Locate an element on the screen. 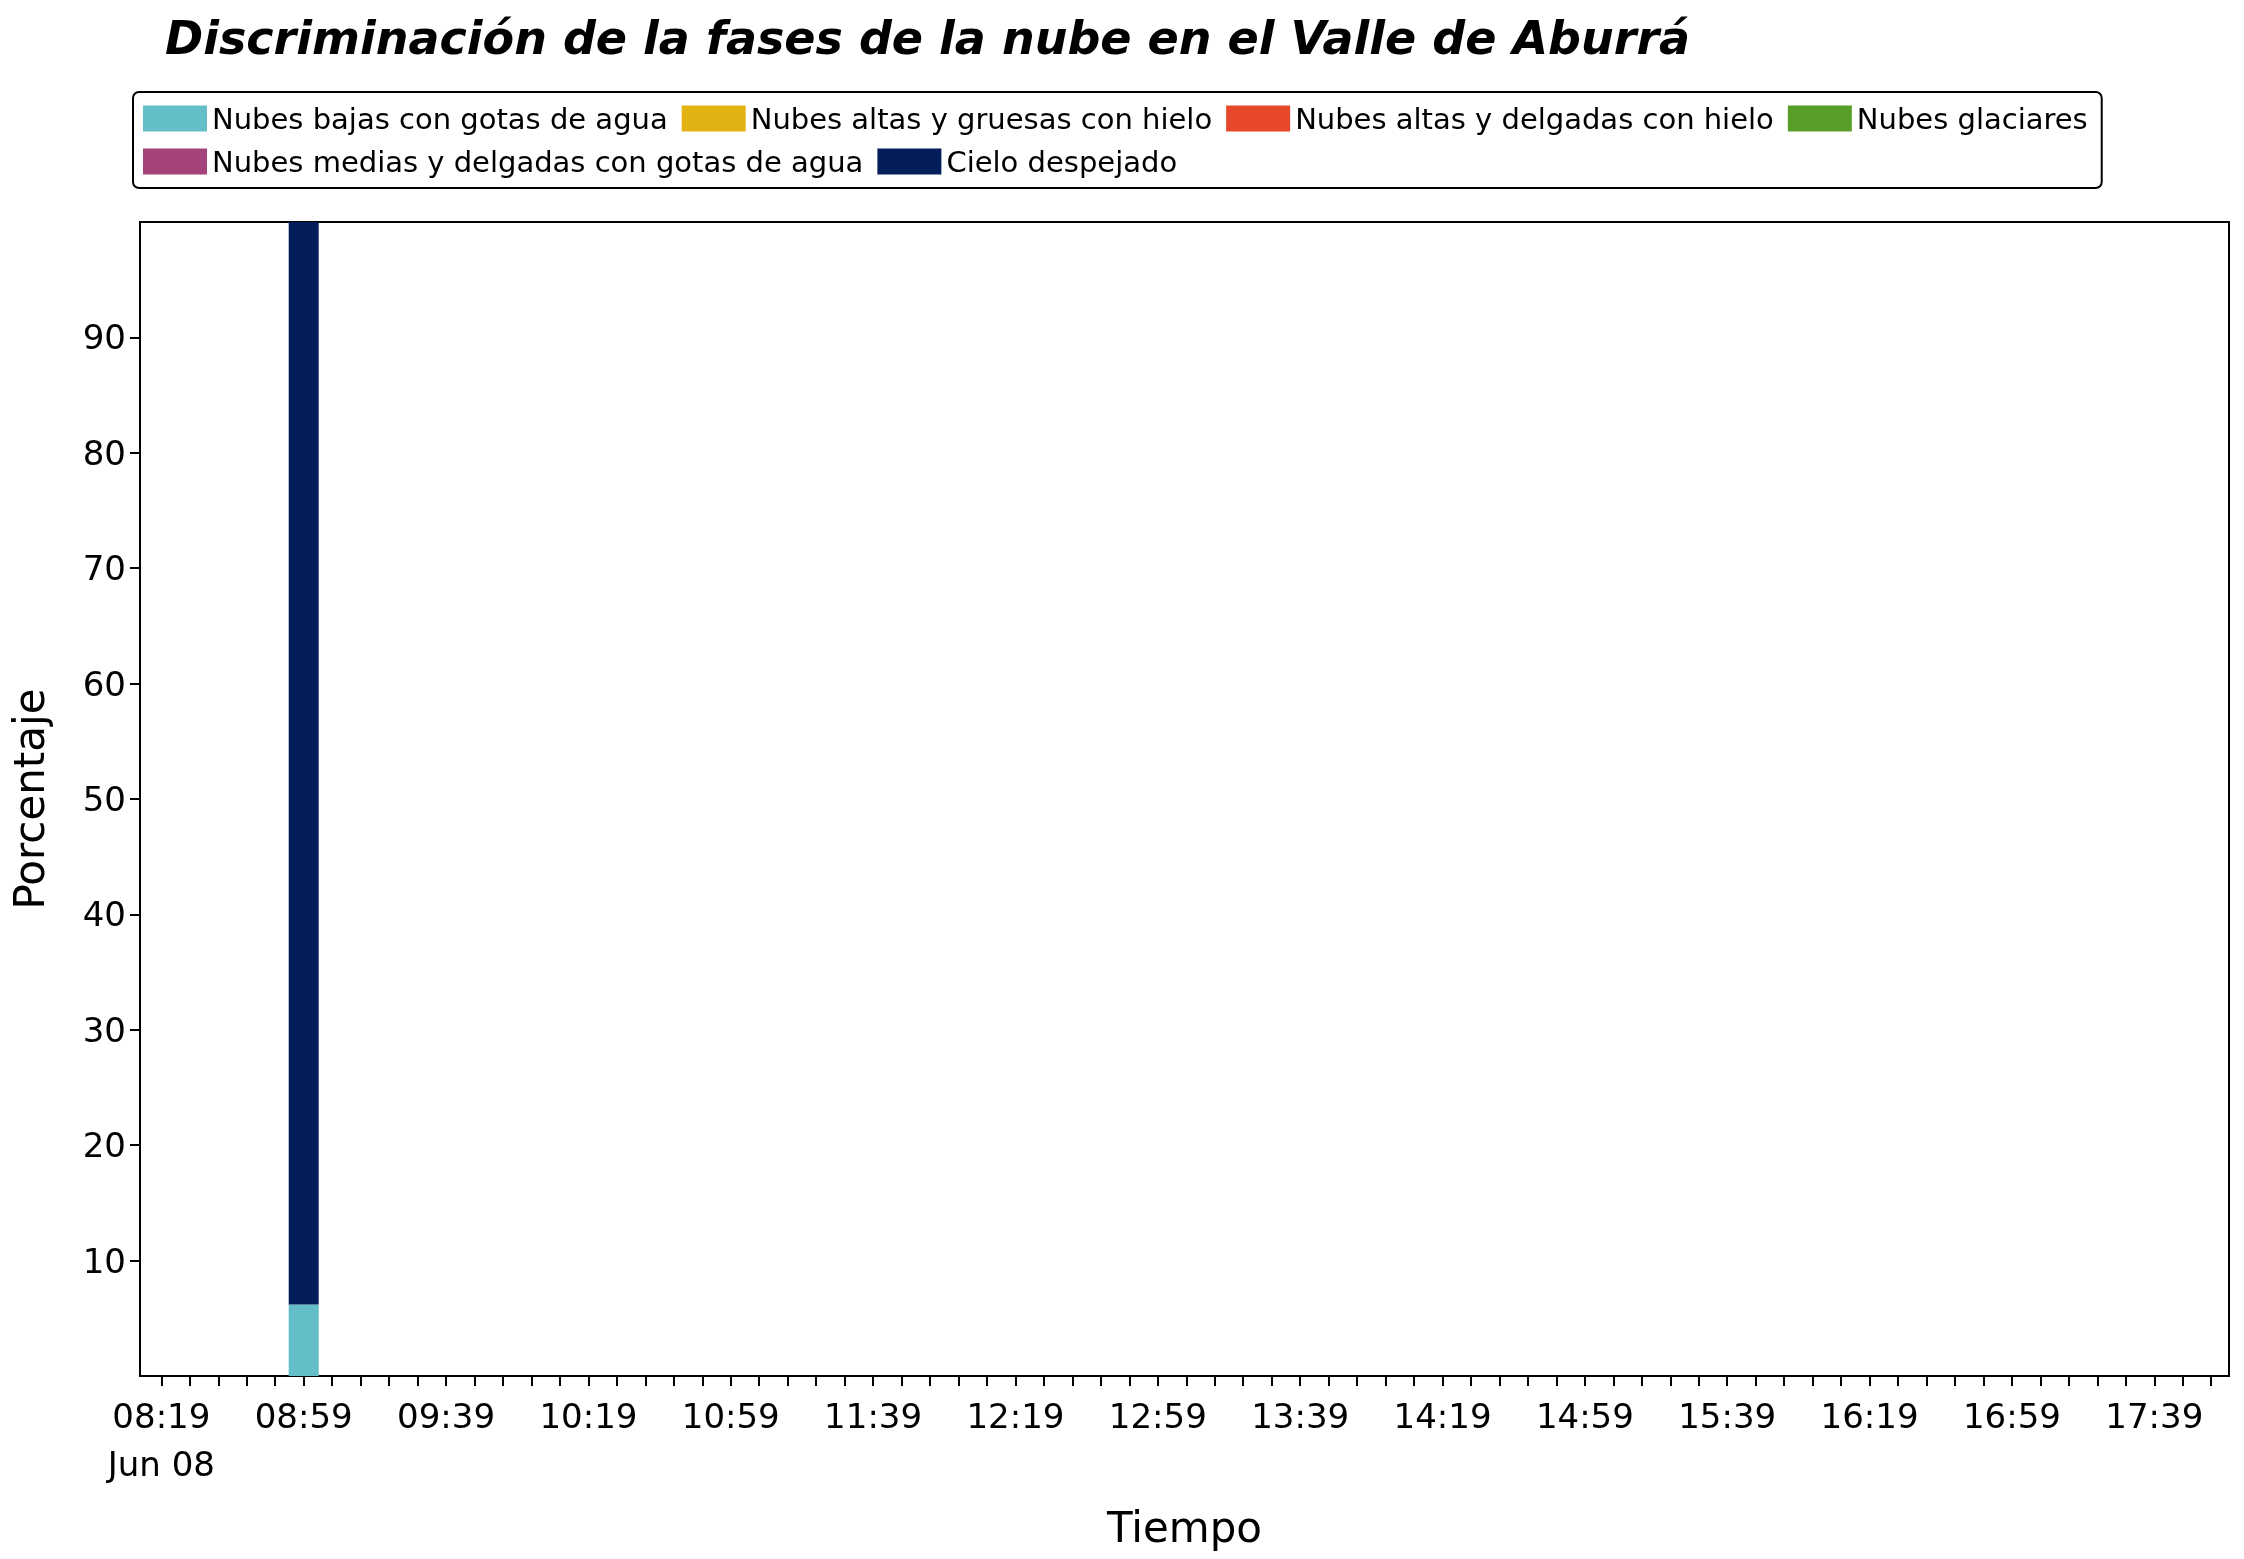  y-tick-label: 80 is located at coordinates (104, 452).